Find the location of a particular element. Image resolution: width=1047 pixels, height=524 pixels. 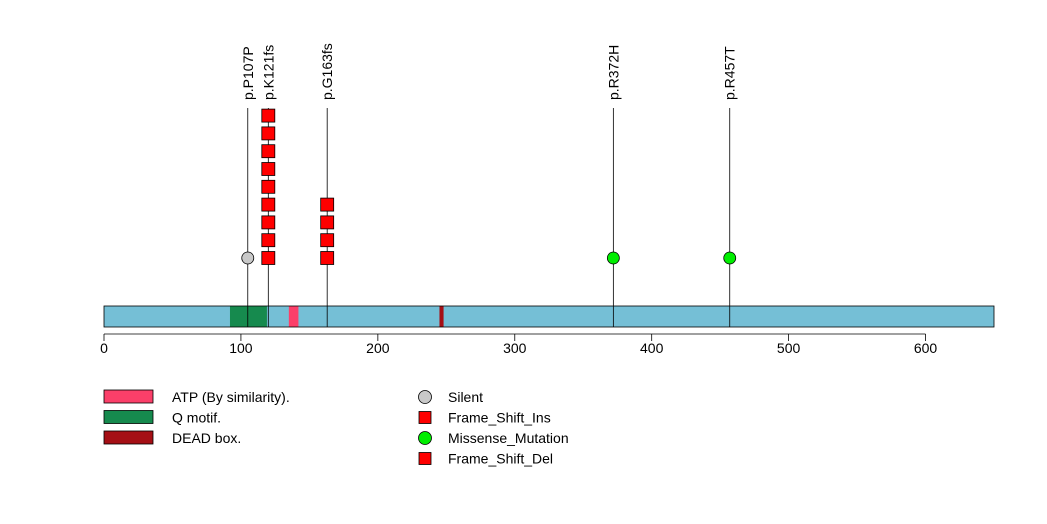

protein-backbone is located at coordinates (549, 316).